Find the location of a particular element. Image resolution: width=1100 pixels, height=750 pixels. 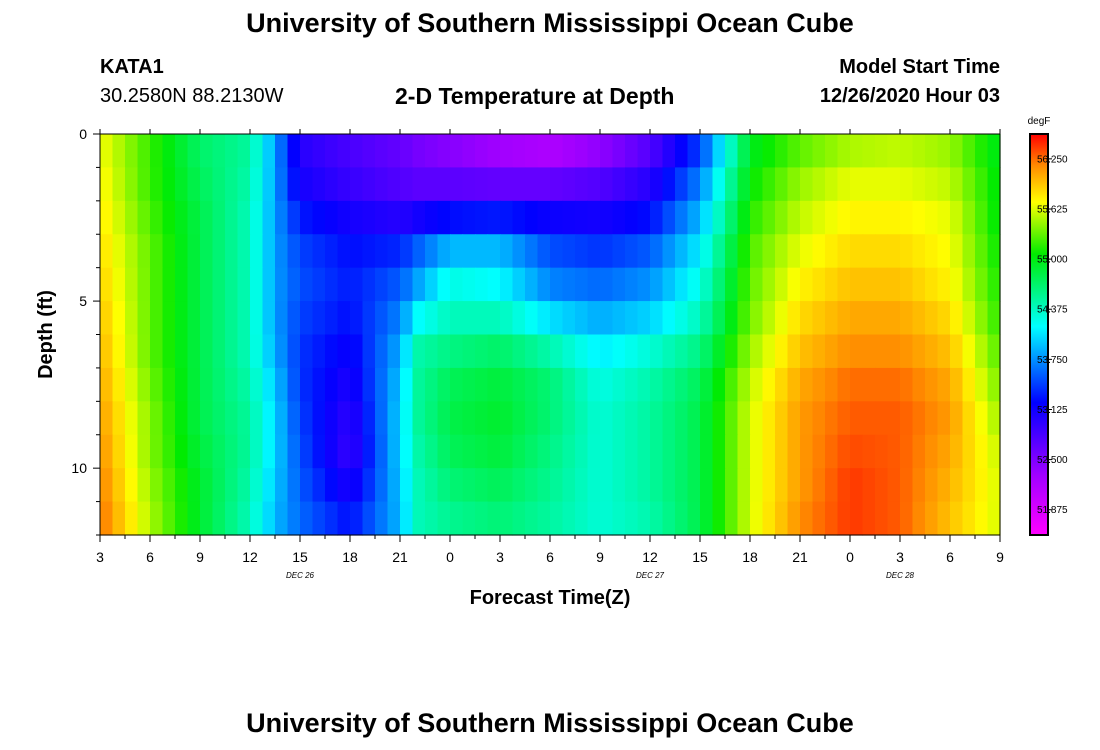

x-tick-label: 15 is located at coordinates (300, 557).